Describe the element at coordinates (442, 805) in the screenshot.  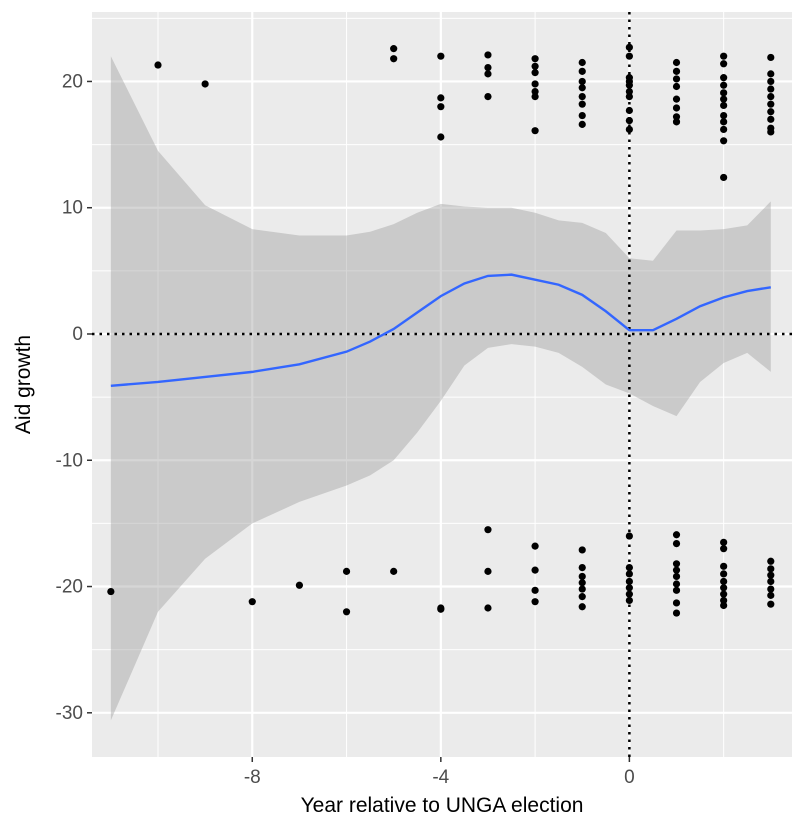
I see `x-axis-title: Year relative to UNGA election` at that location.